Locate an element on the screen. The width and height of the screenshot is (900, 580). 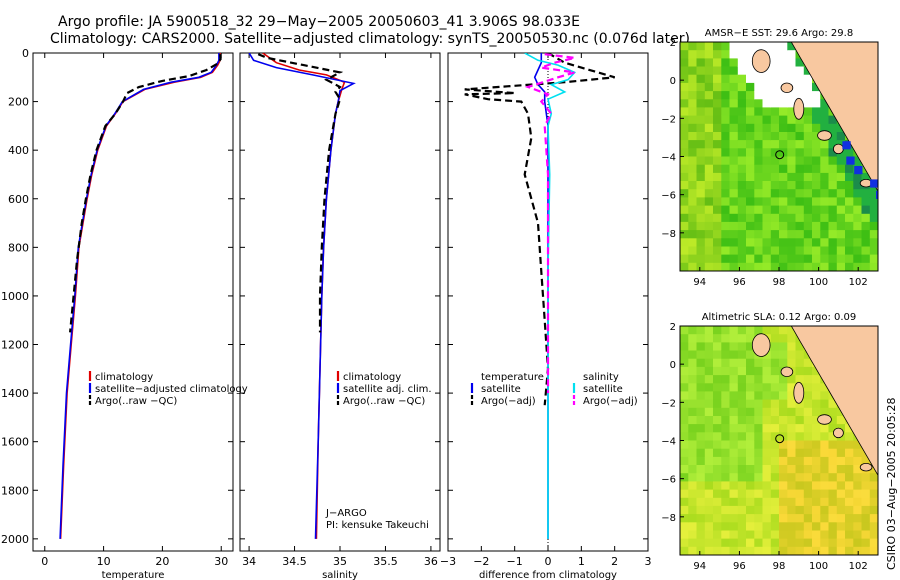
y-tick-label: 0 is located at coordinates (25, 53).